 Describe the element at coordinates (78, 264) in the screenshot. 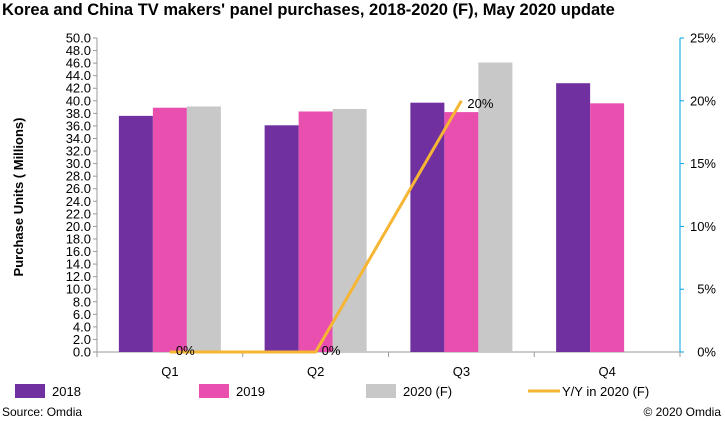

I see `y-tick-label: 14.0` at that location.